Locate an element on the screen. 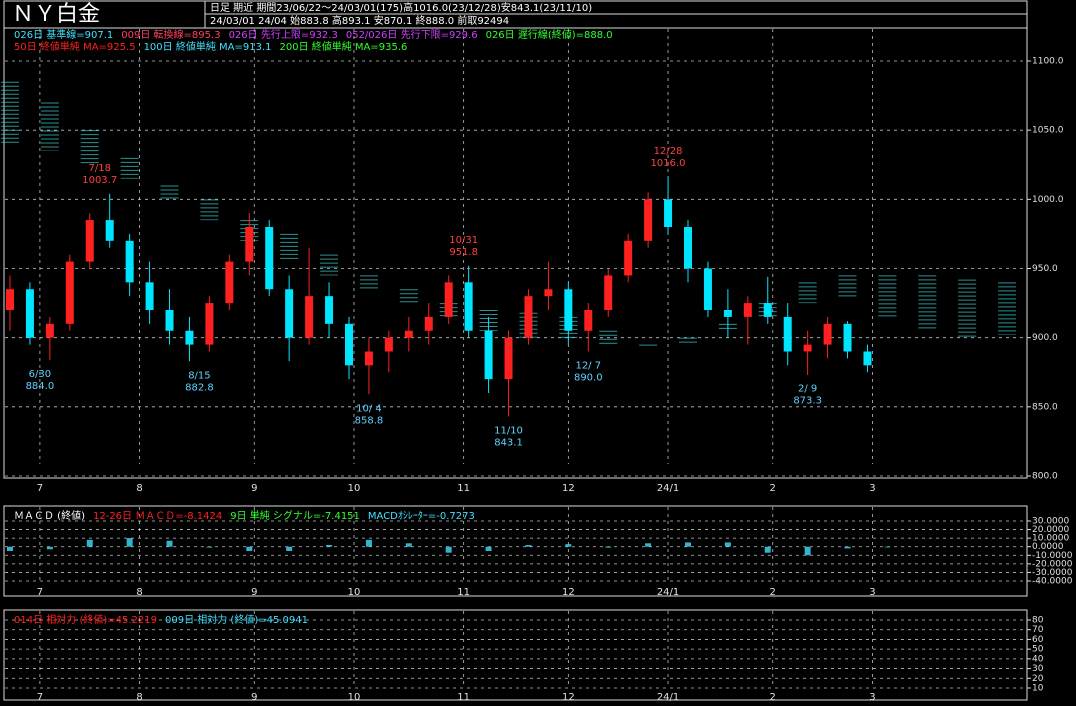 The image size is (1076, 706). y-tick-label: 10.0000 is located at coordinates (1050, 539).